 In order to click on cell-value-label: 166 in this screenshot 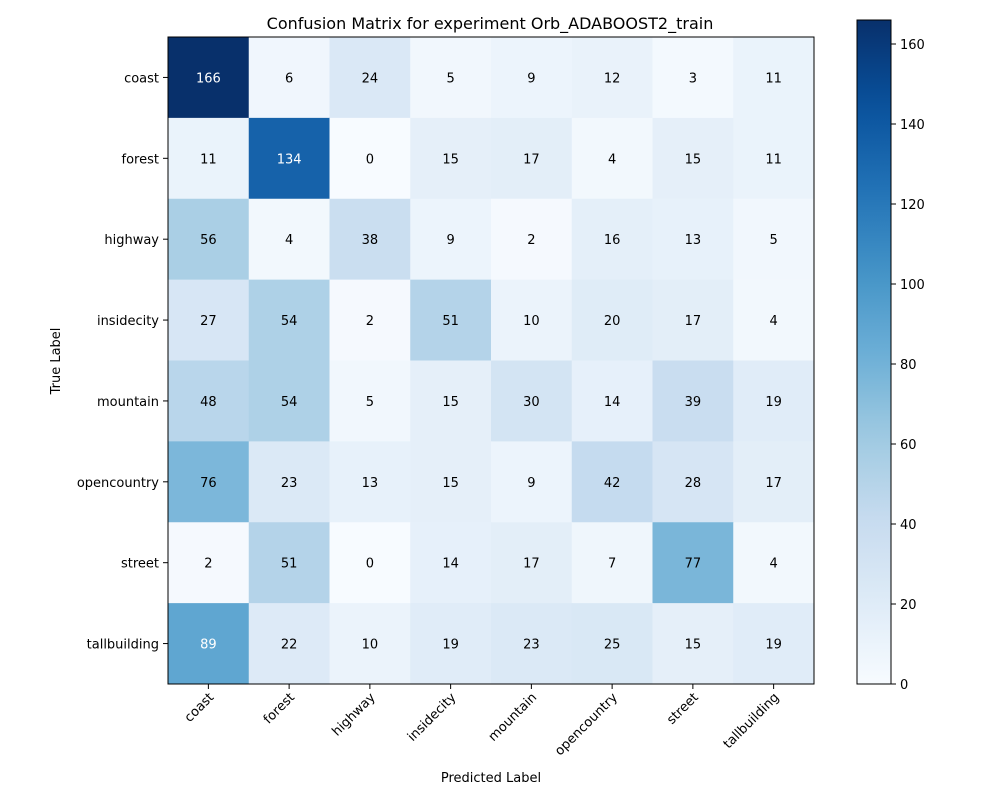, I will do `click(208, 78)`.